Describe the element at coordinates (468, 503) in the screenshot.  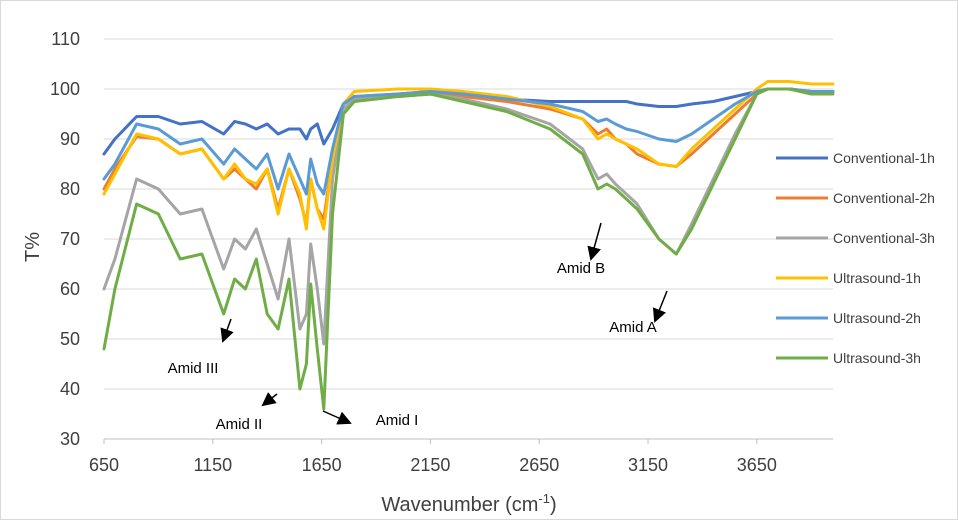
I see `x-axis-title: Wavenumber (cm-1)` at that location.